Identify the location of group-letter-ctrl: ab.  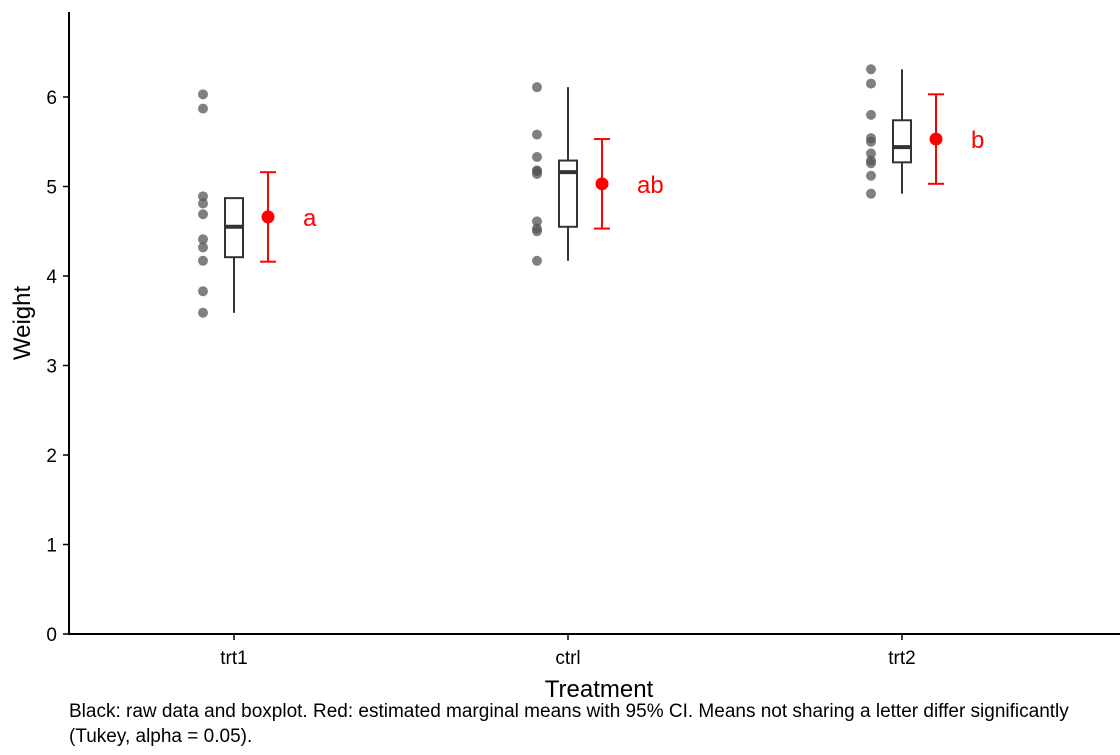
(650, 185).